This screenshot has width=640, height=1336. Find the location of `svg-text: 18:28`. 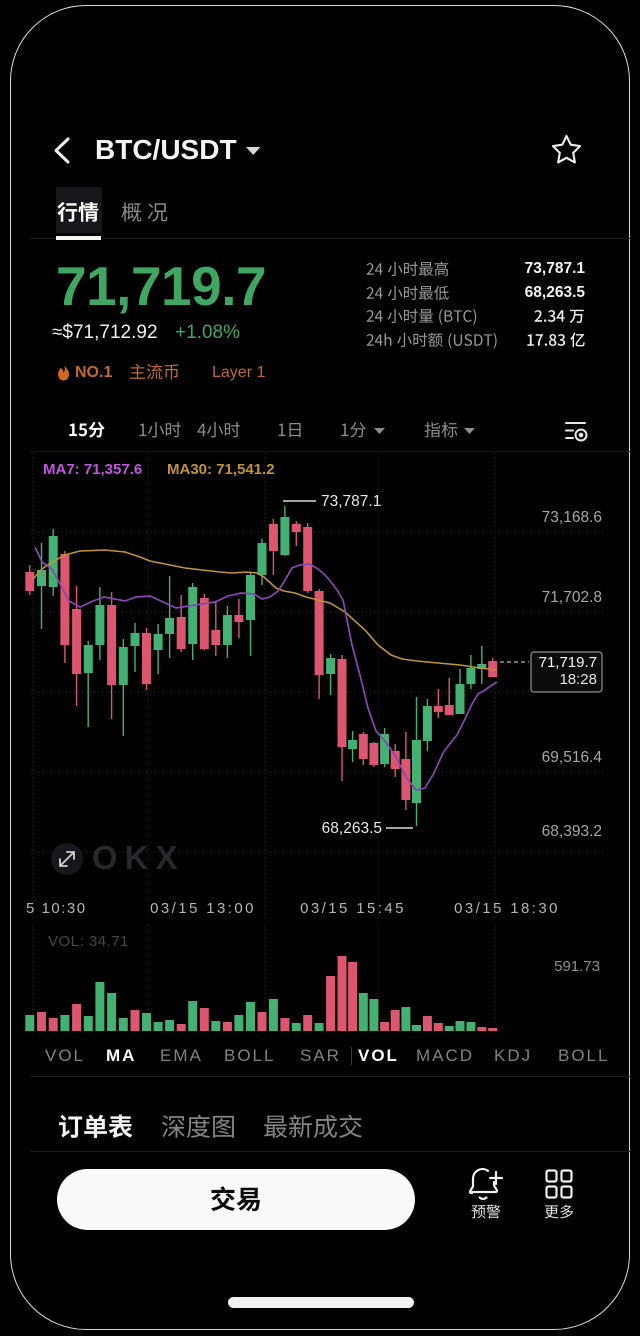

svg-text: 18:28 is located at coordinates (578, 679).